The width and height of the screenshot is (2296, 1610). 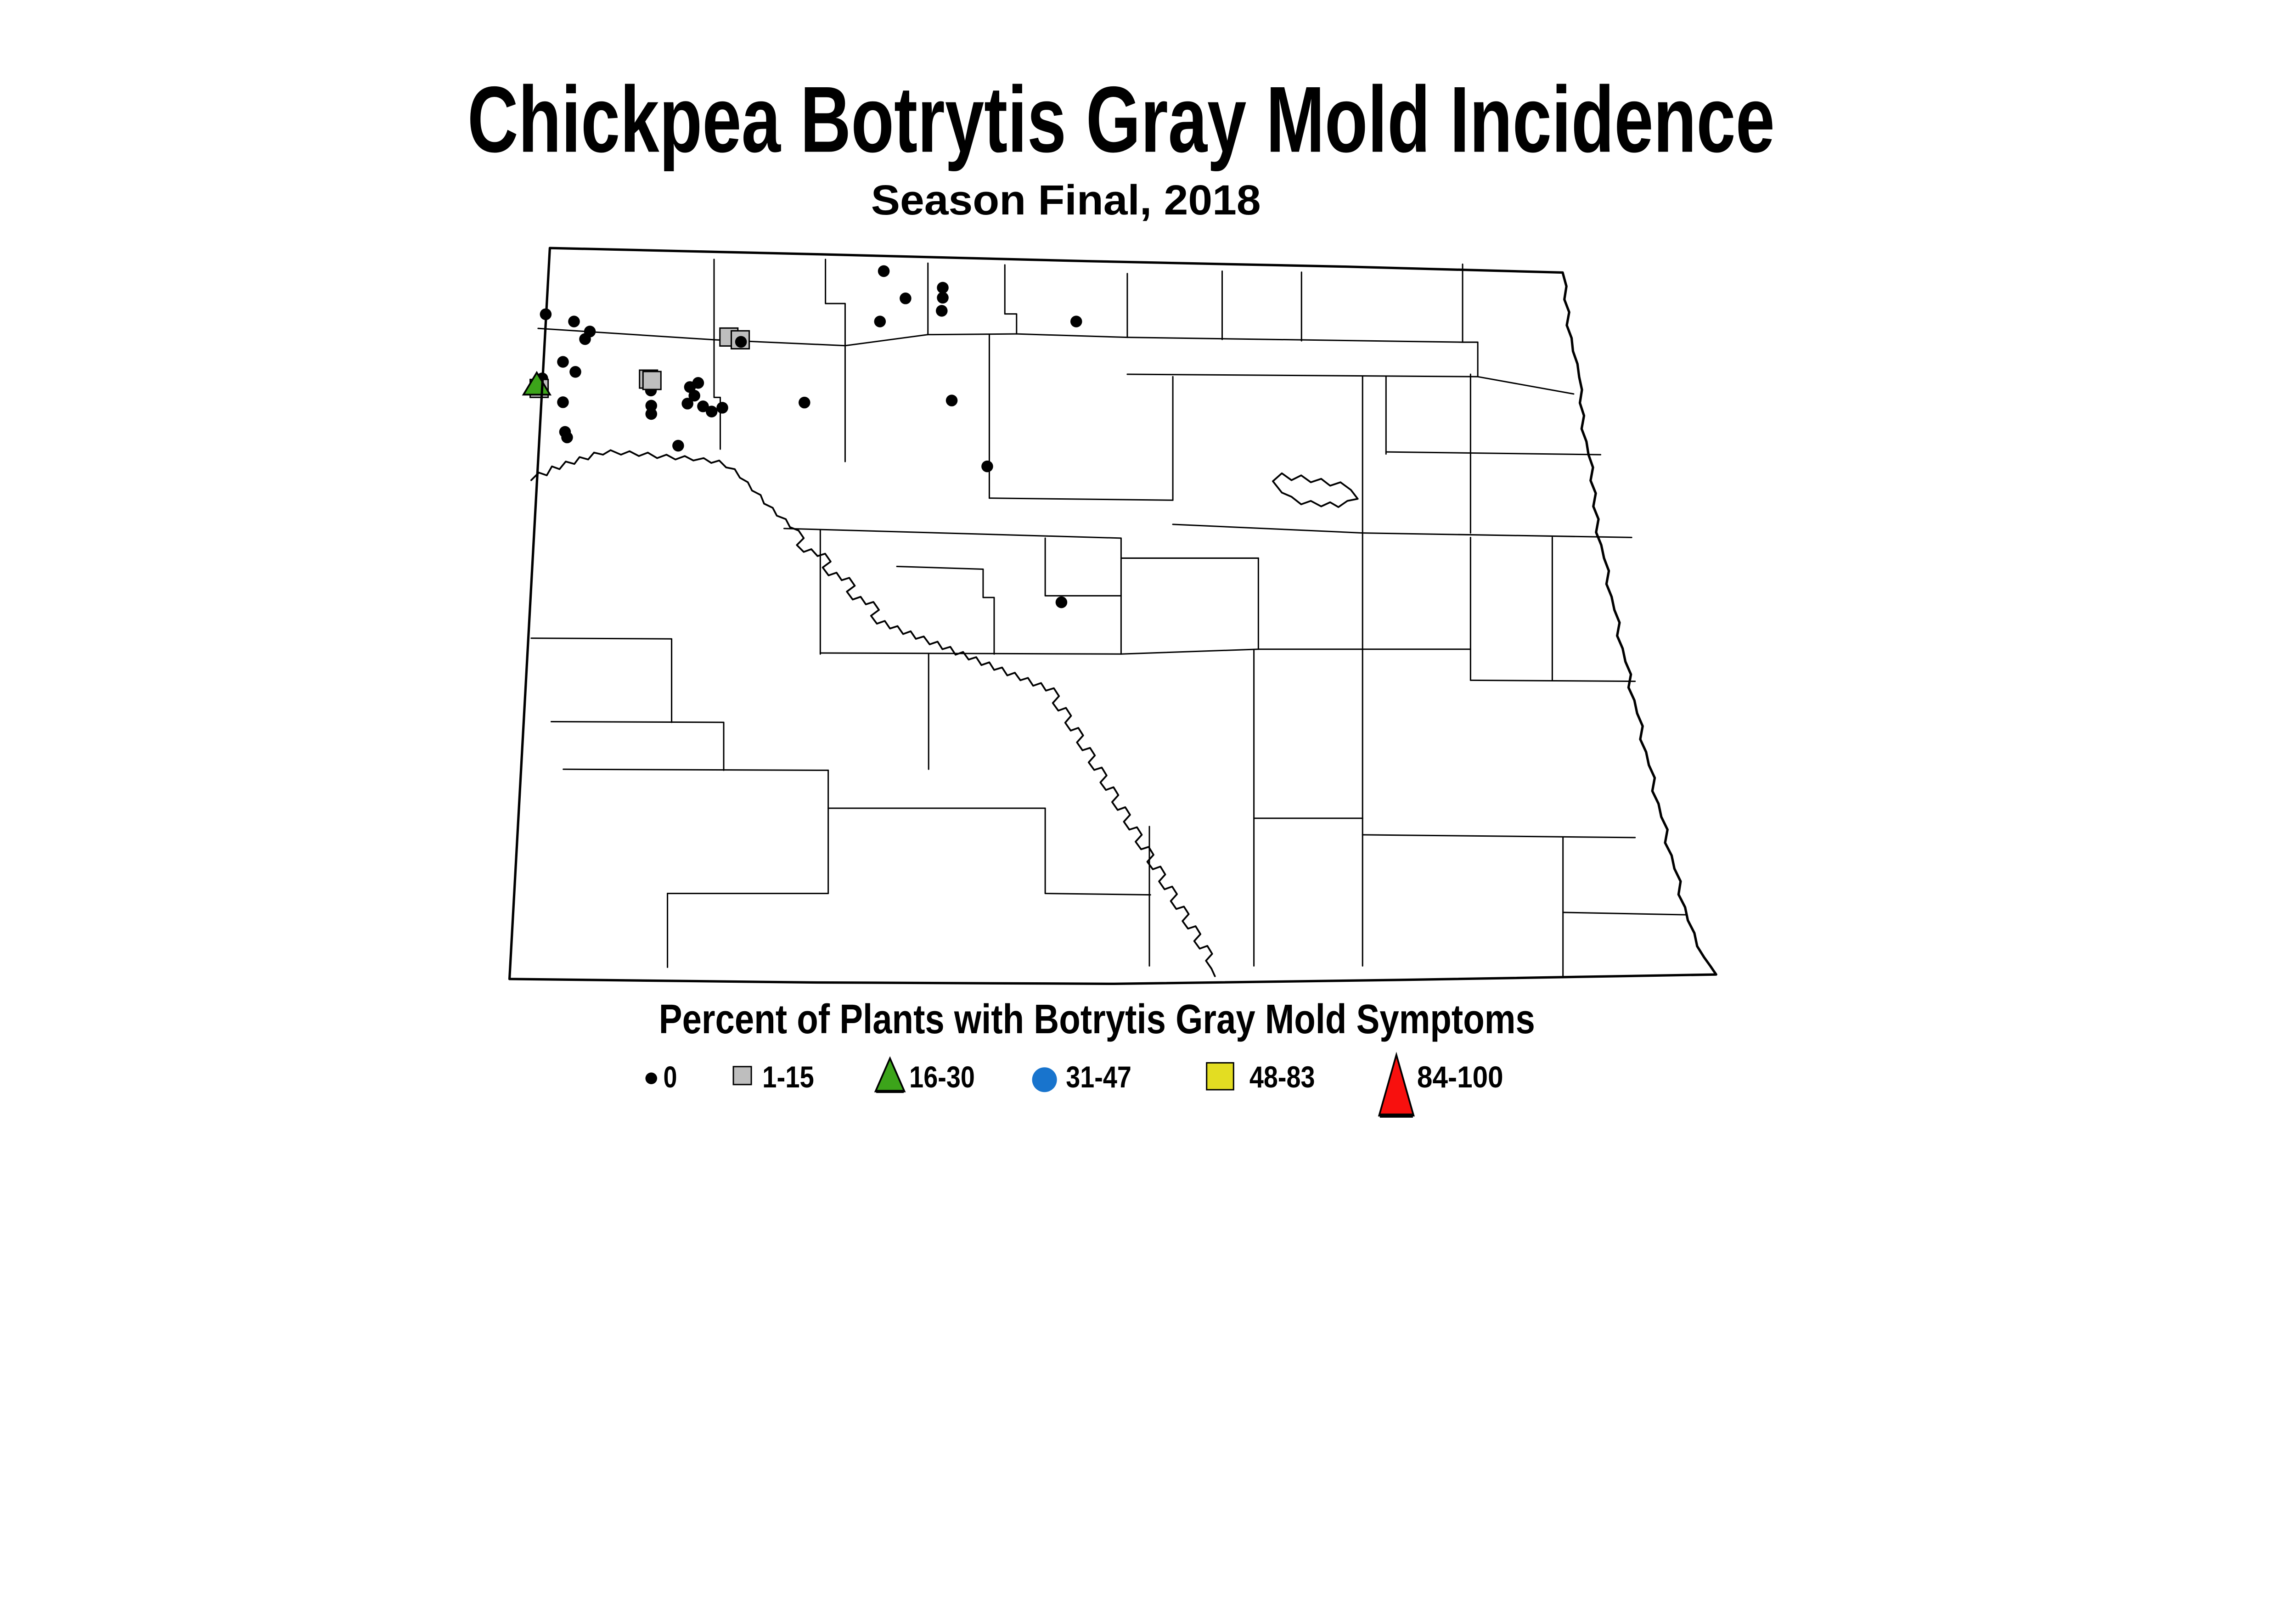 What do you see at coordinates (1045, 1080) in the screenshot?
I see `legend-blue-circle-icon` at bounding box center [1045, 1080].